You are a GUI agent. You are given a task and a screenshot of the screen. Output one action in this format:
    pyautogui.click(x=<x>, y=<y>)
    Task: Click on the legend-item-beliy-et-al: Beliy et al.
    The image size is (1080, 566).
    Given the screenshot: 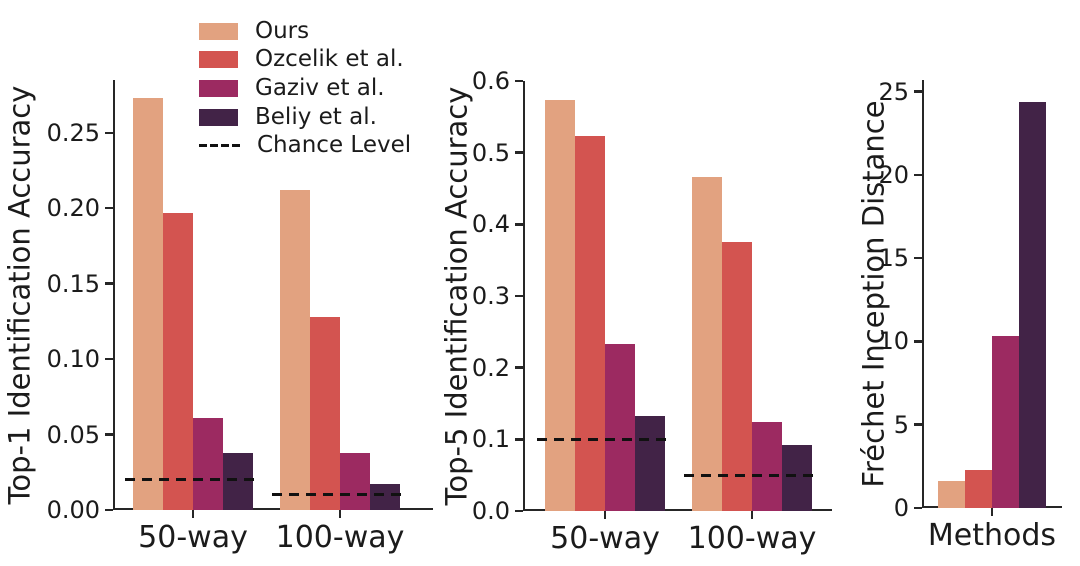 What is the action you would take?
    pyautogui.click(x=305, y=117)
    